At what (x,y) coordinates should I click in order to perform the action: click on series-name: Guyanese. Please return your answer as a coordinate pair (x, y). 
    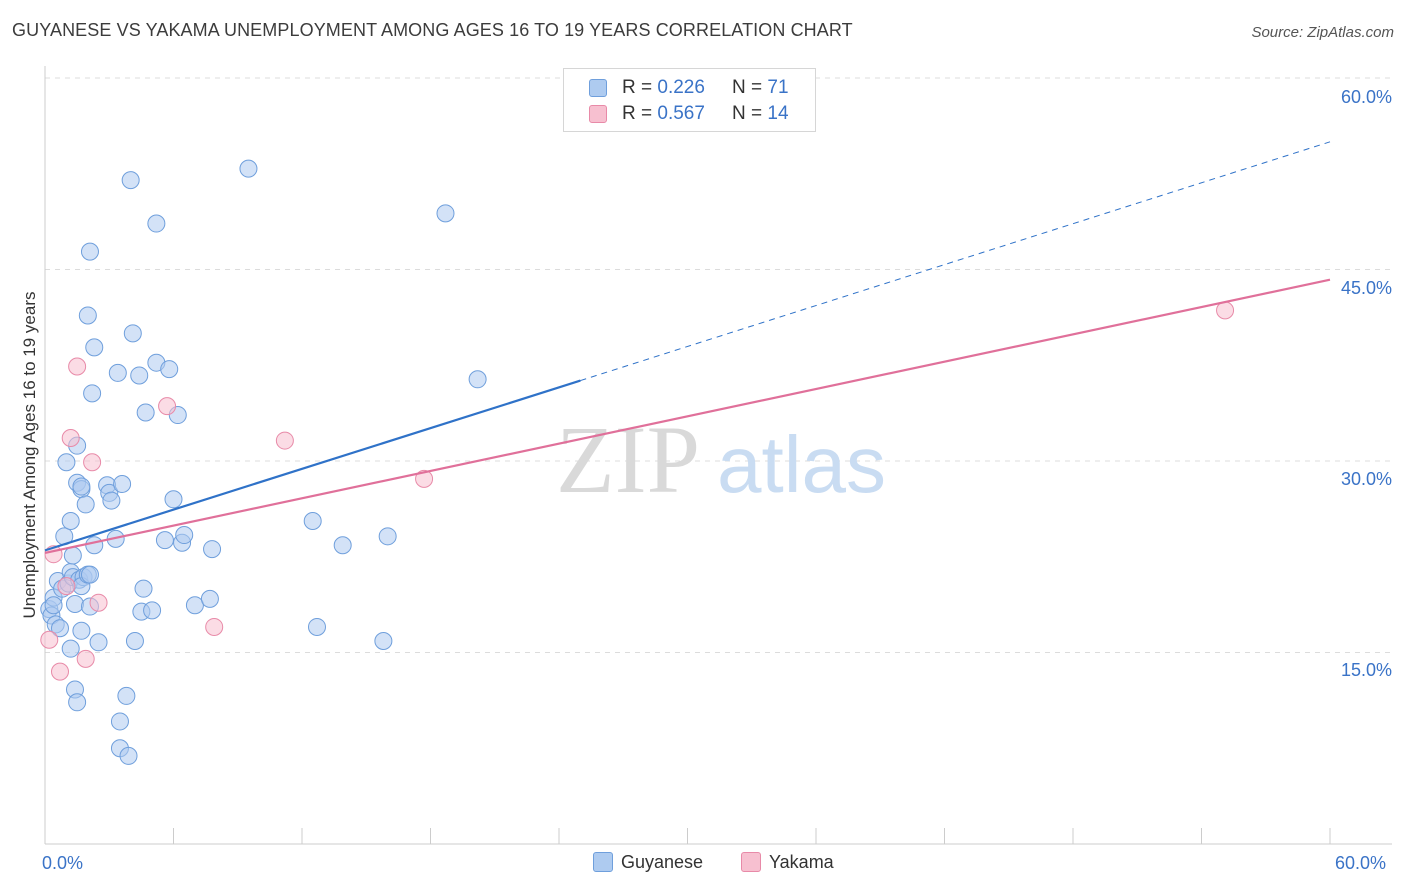
    Looking at the image, I should click on (662, 862).